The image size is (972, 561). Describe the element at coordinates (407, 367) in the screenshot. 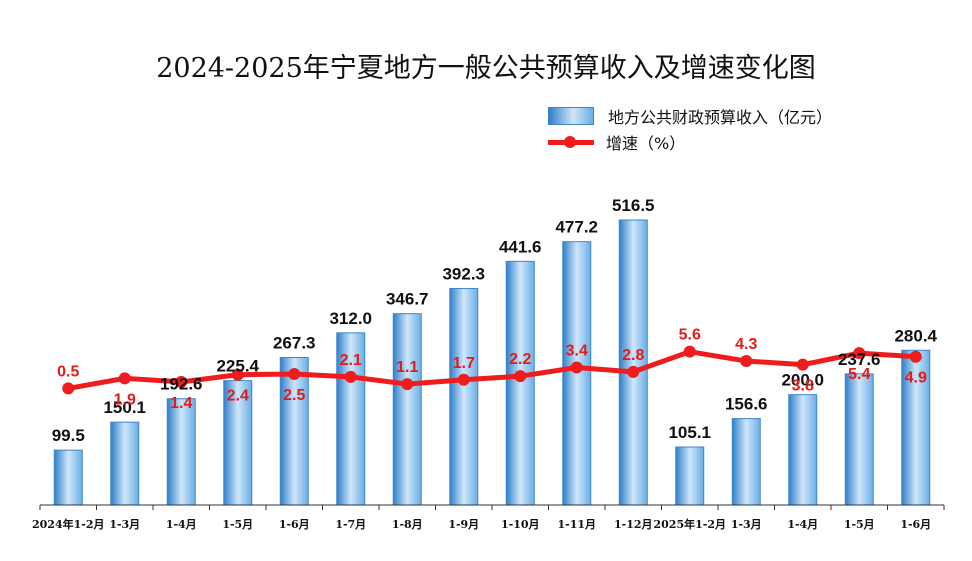

I see `growth-value-label-6: 1.1` at that location.